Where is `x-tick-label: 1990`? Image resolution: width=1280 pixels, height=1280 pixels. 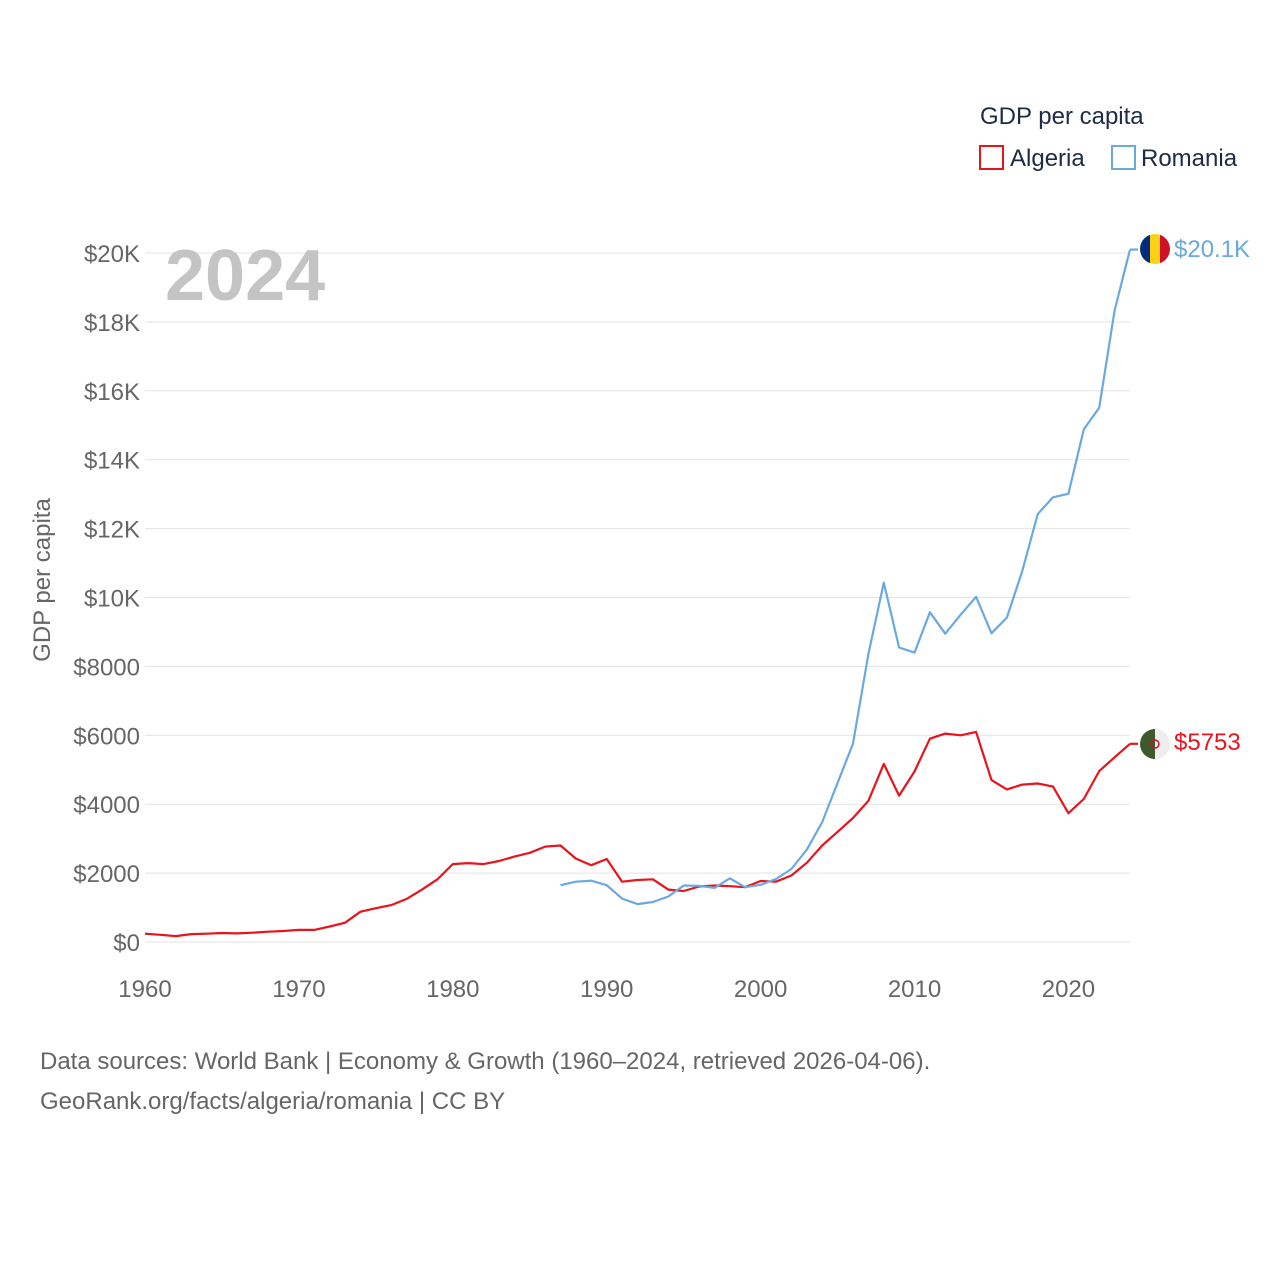
x-tick-label: 1990 is located at coordinates (606, 989).